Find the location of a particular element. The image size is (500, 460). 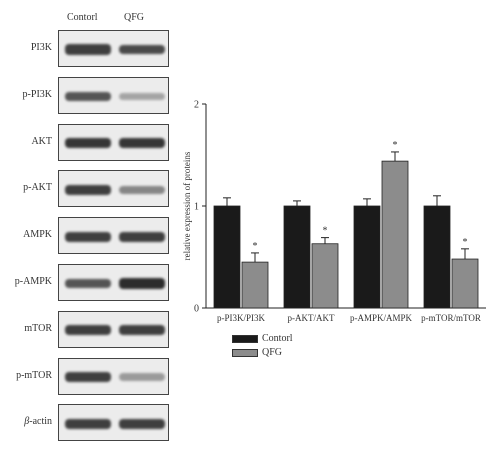

blot-label: p-AKT is located at coordinates (26, 187).